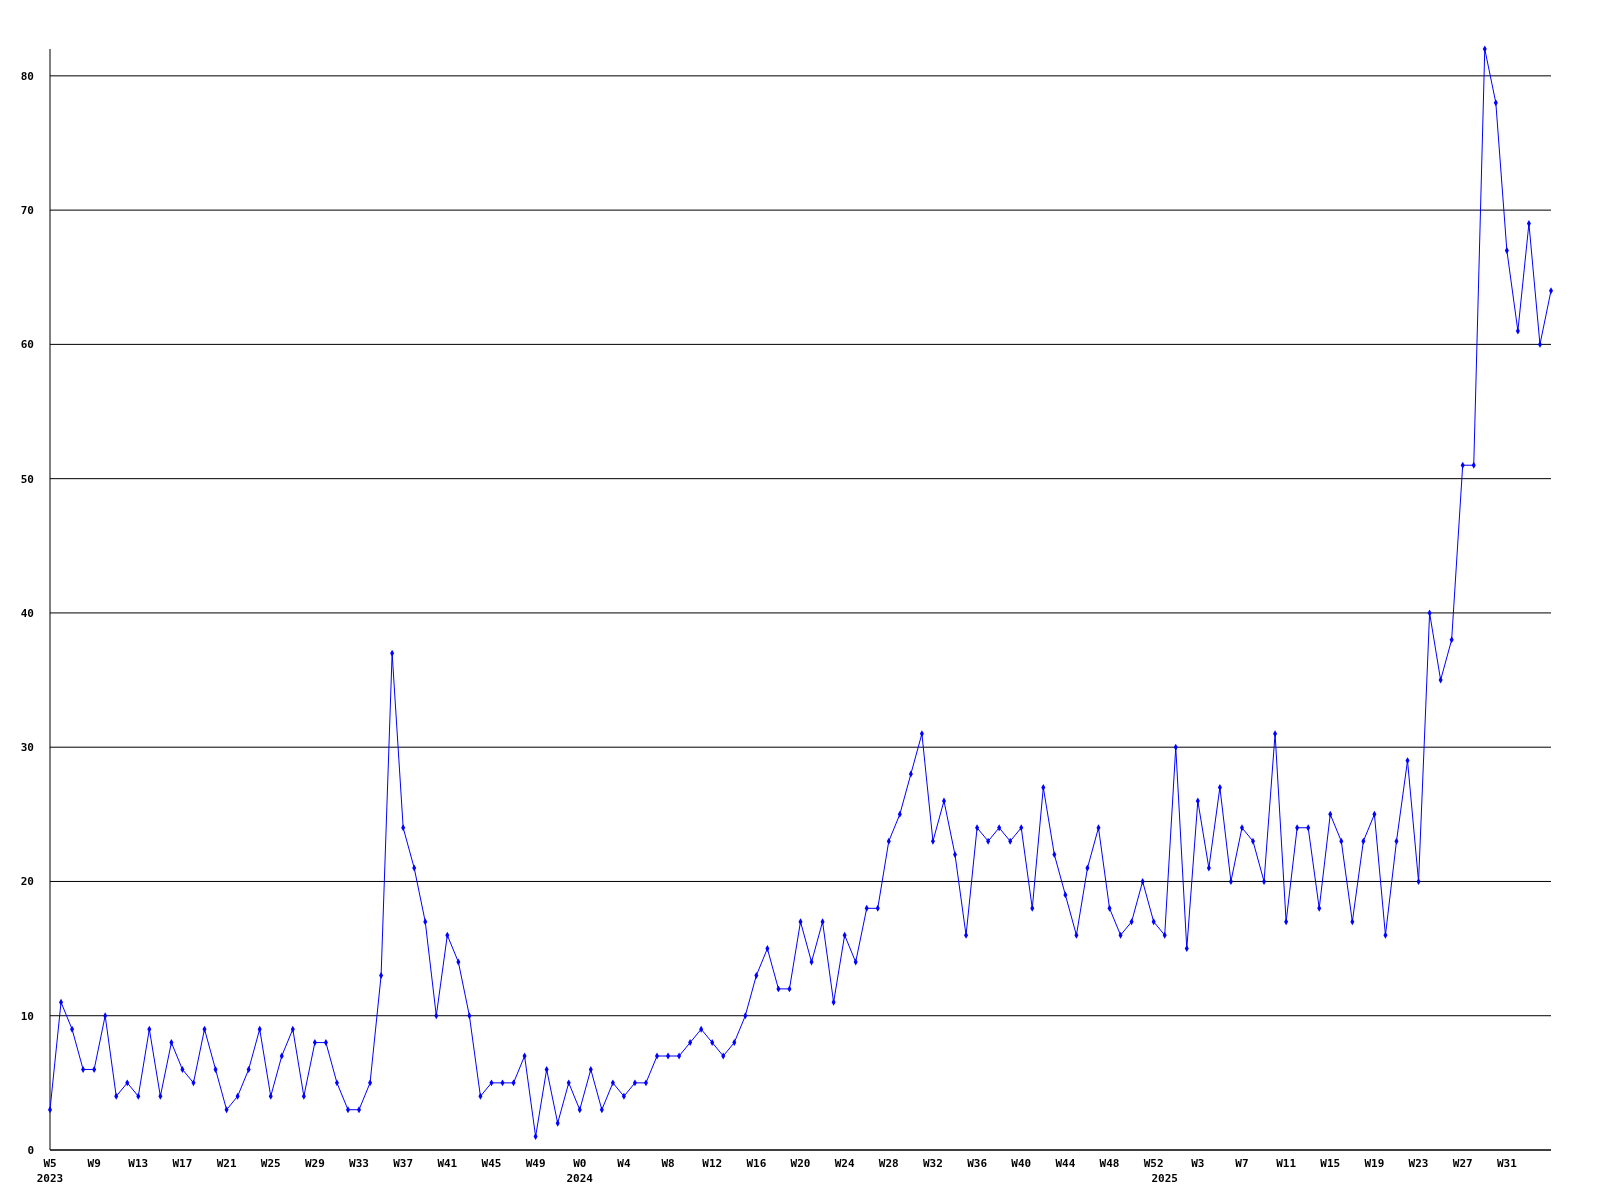 The width and height of the screenshot is (1600, 1200). I want to click on y-tick-label: 60, so click(27, 345).